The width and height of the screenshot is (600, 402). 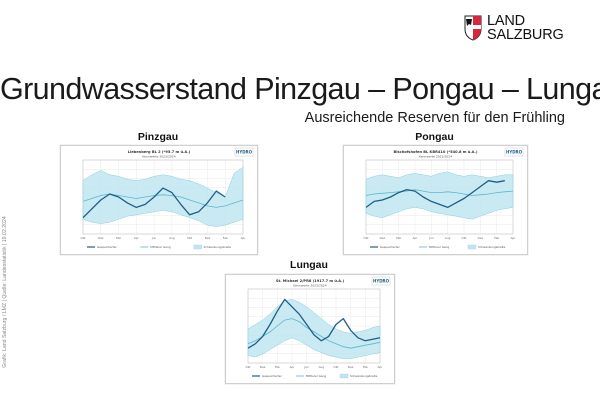 I want to click on chart-title: Bischofshofen BL KBR410 (*540.8 m ü.A.), so click(x=435, y=152).